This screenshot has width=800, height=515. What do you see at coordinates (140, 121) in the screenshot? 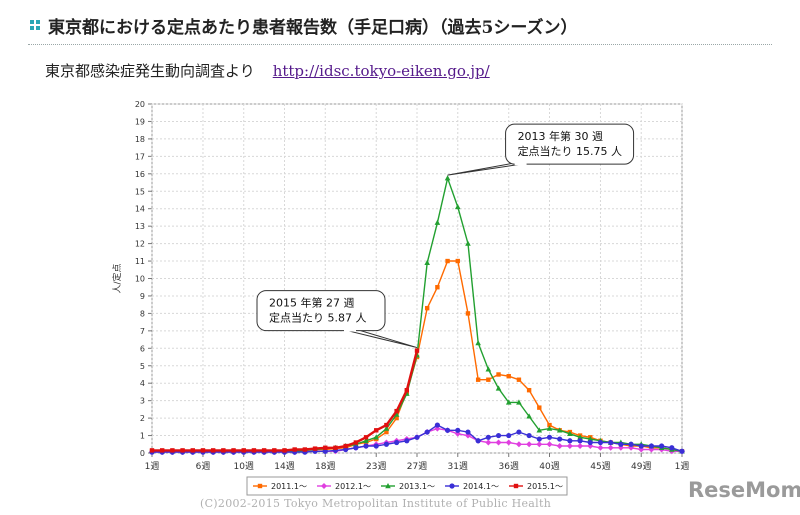
I see `y-tick-label: 19` at bounding box center [140, 121].